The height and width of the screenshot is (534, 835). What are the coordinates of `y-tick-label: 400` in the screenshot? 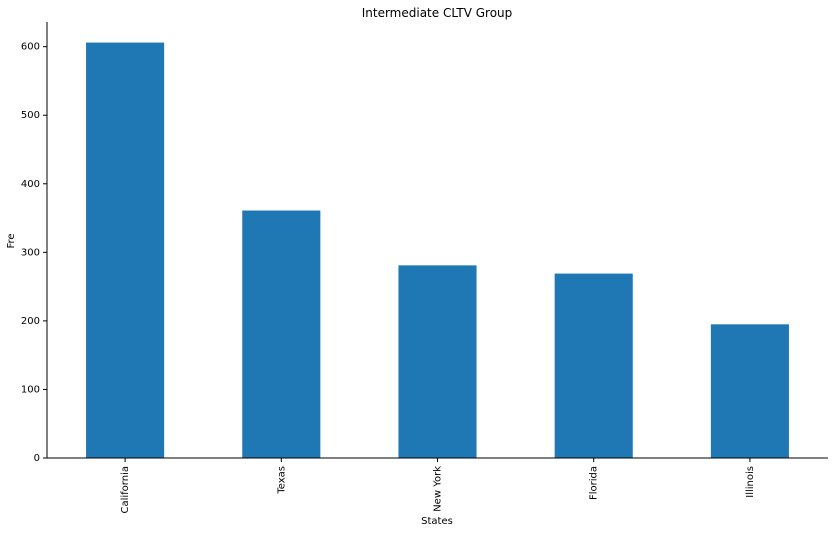 It's located at (30, 184).